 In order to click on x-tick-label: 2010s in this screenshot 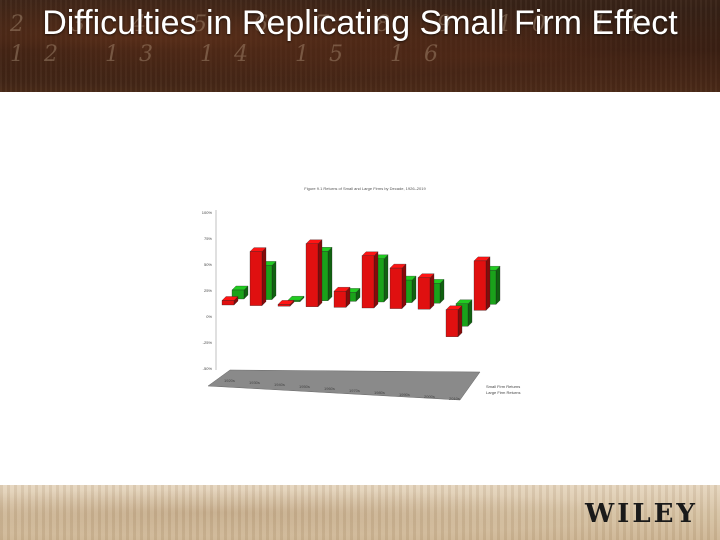, I will do `click(454, 398)`.